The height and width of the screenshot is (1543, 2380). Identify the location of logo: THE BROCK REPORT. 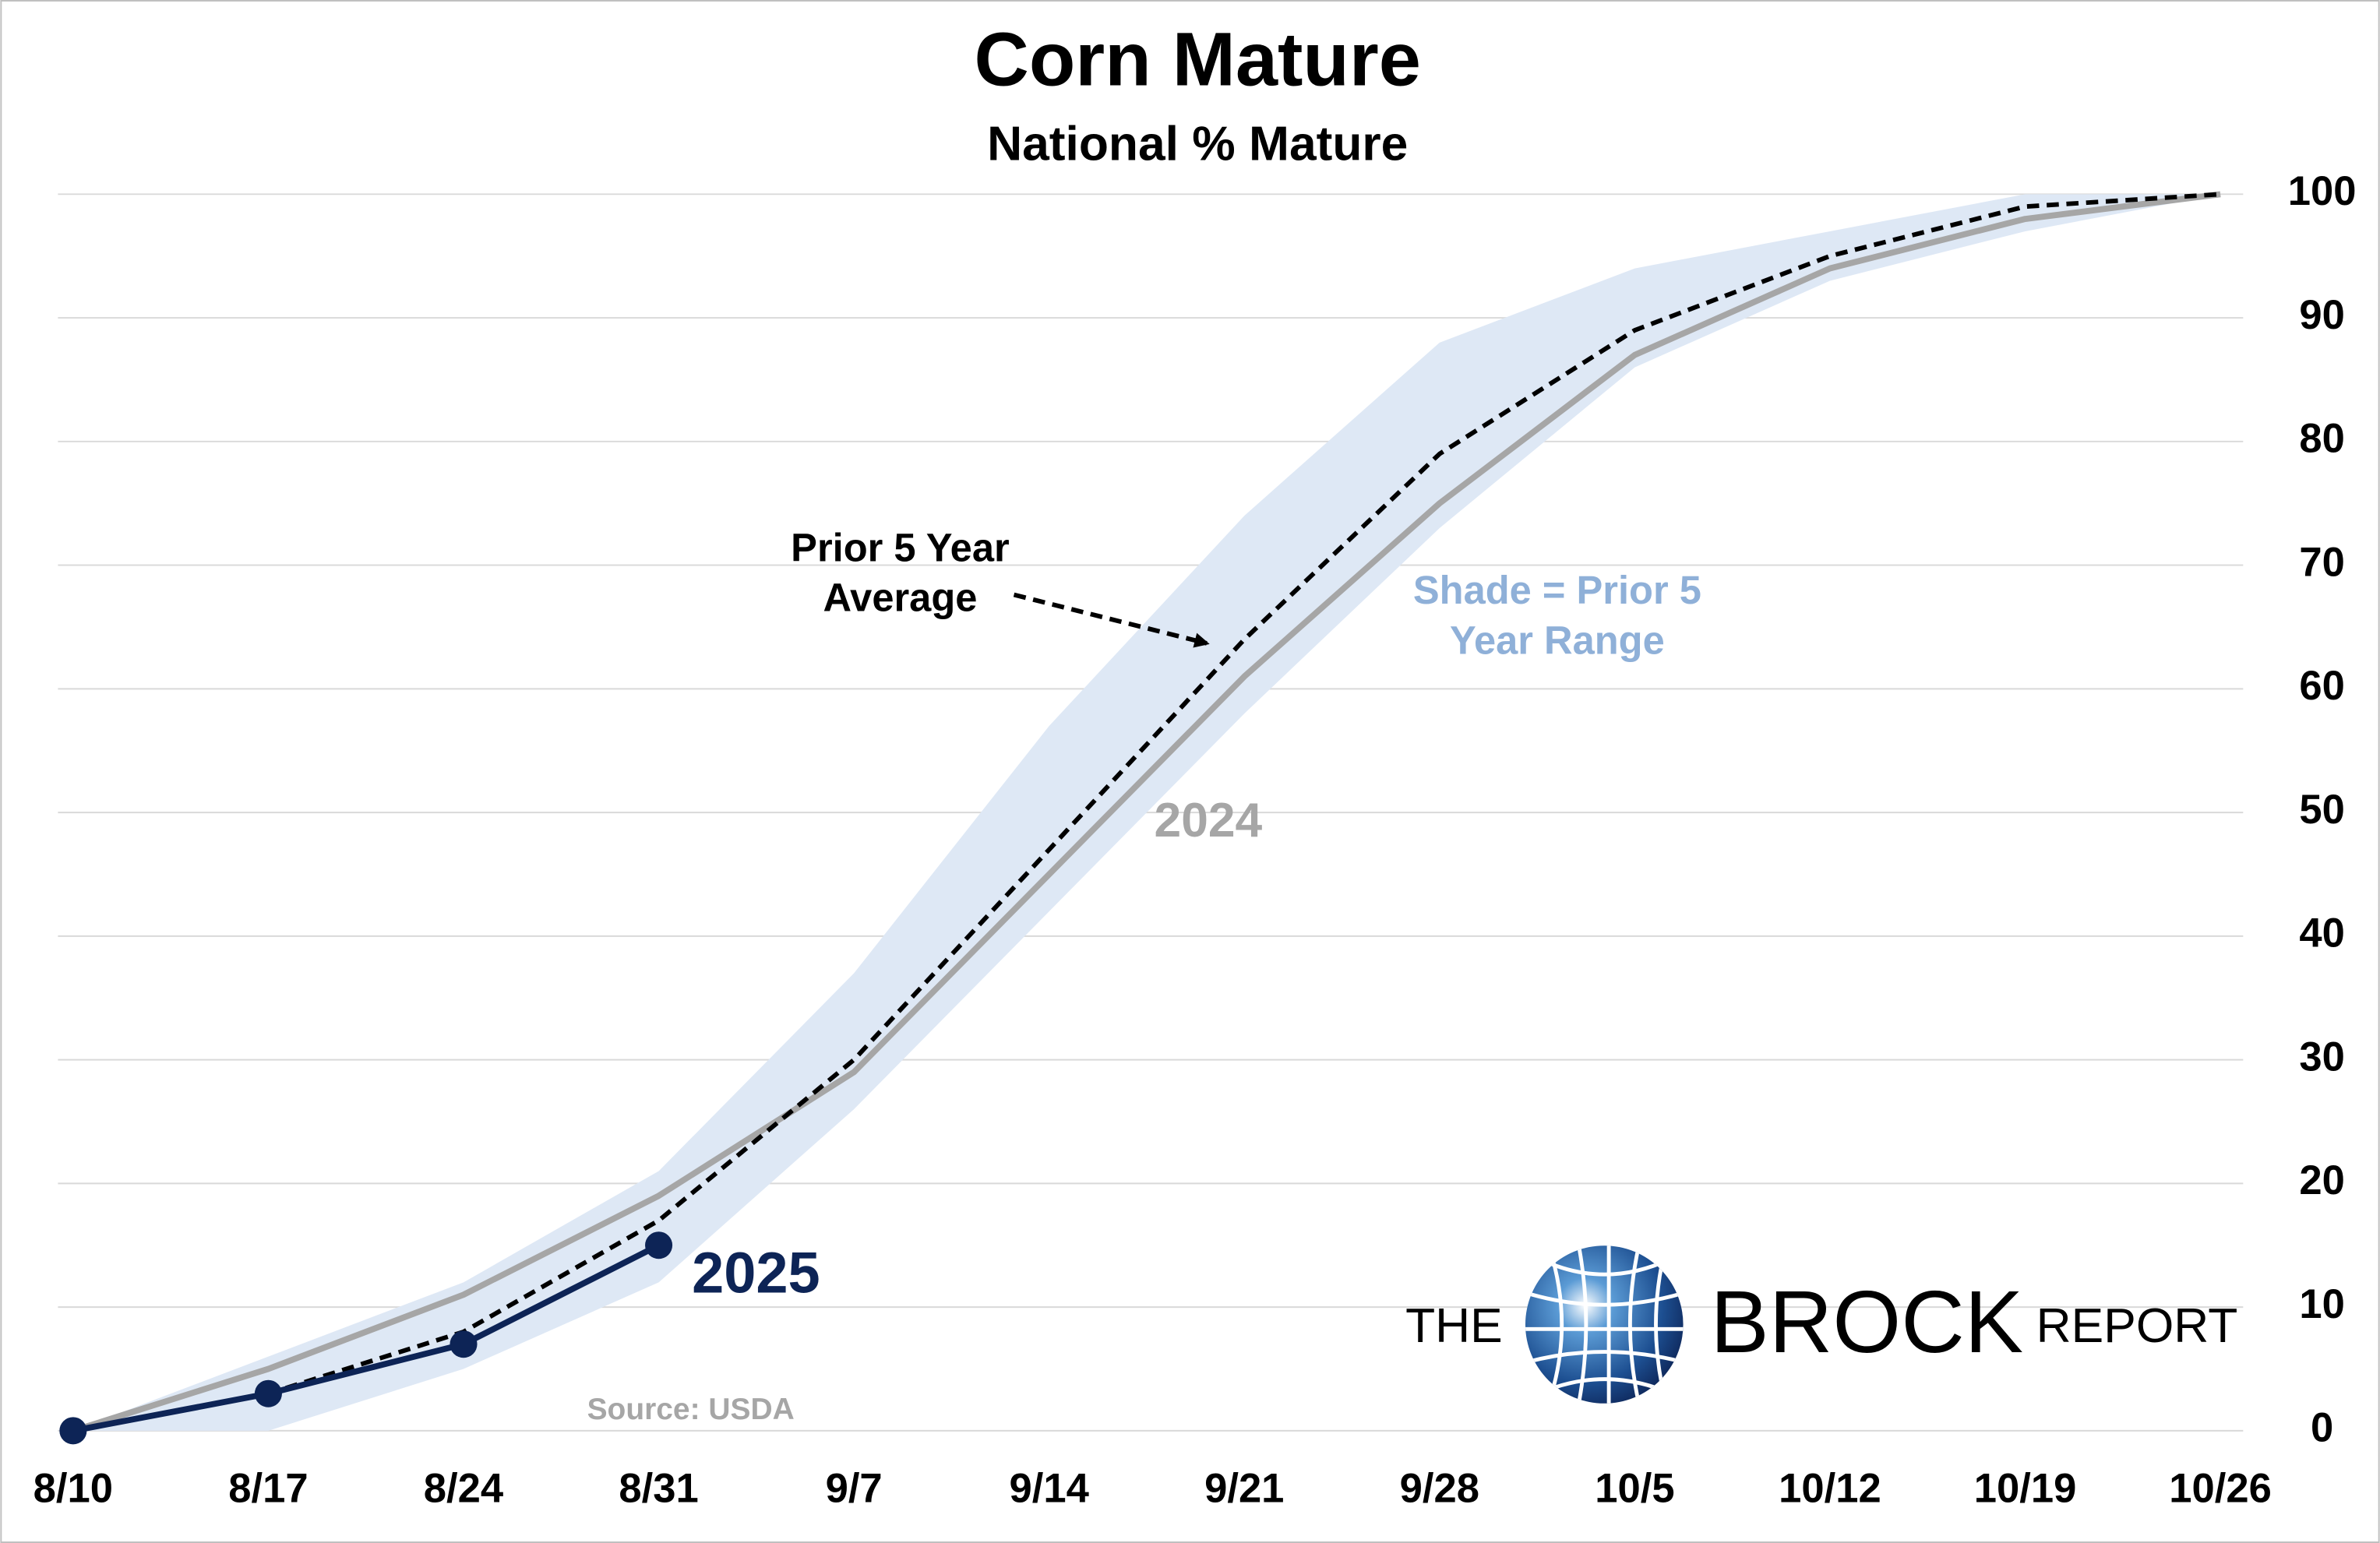
(1821, 1324).